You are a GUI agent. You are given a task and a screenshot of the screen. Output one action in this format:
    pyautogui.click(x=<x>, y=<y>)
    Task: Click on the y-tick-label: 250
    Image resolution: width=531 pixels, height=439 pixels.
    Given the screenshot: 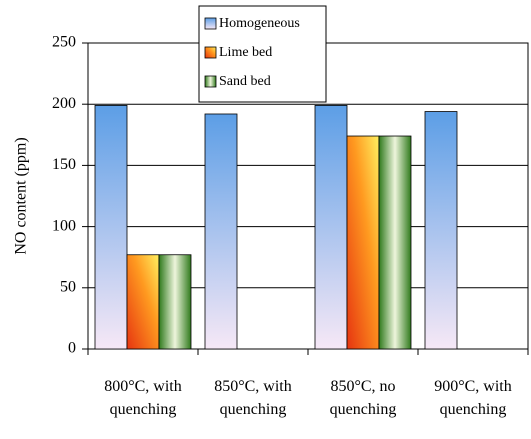 What is the action you would take?
    pyautogui.click(x=64, y=42)
    